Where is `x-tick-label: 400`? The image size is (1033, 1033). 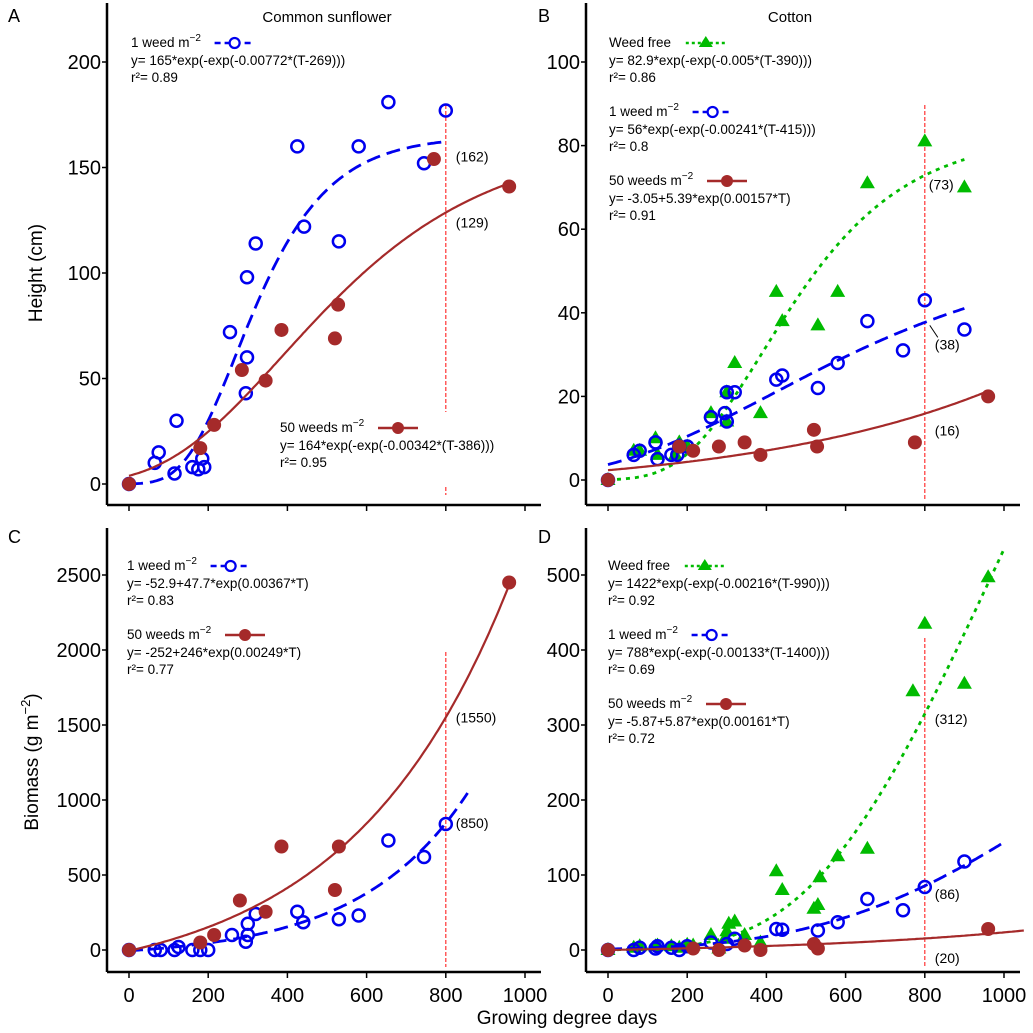
x-tick-label: 400 is located at coordinates (766, 996).